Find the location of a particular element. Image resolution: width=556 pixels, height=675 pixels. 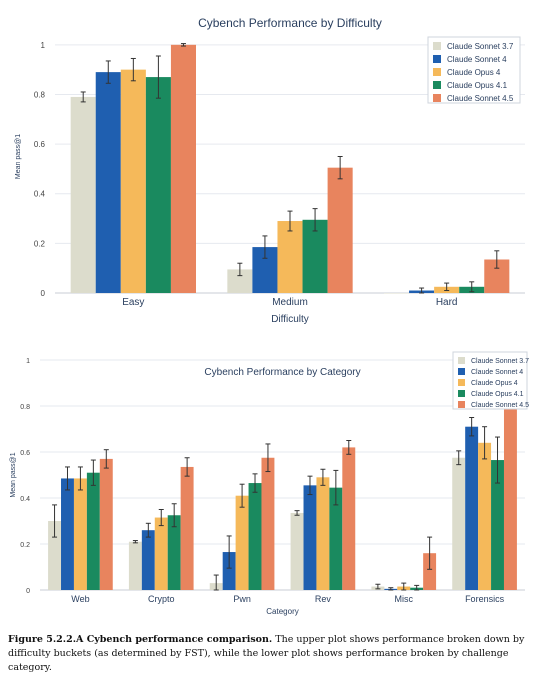

x-tick-label: Web is located at coordinates (80, 599).